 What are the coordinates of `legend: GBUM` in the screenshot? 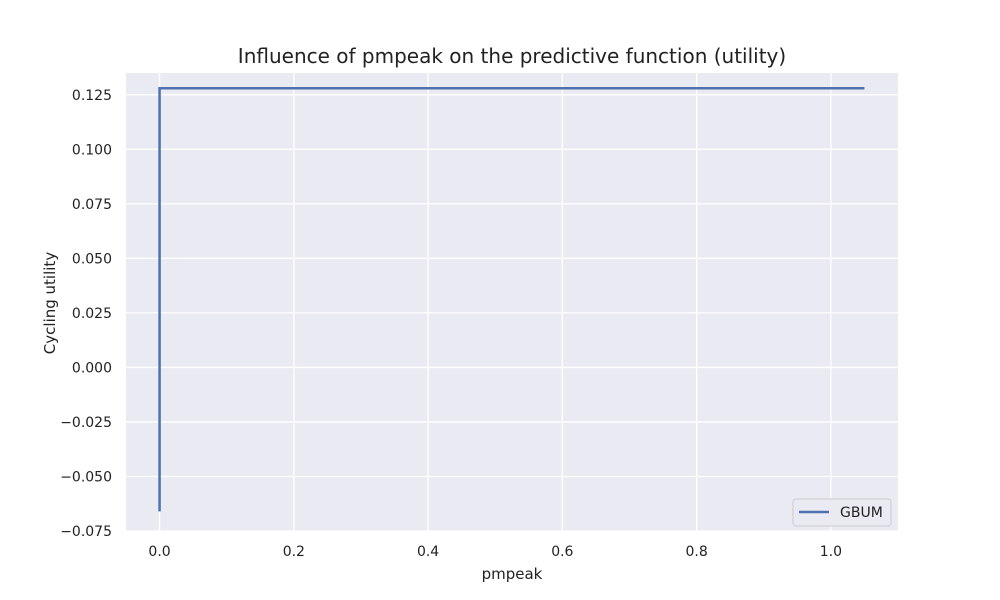 It's located at (842, 512).